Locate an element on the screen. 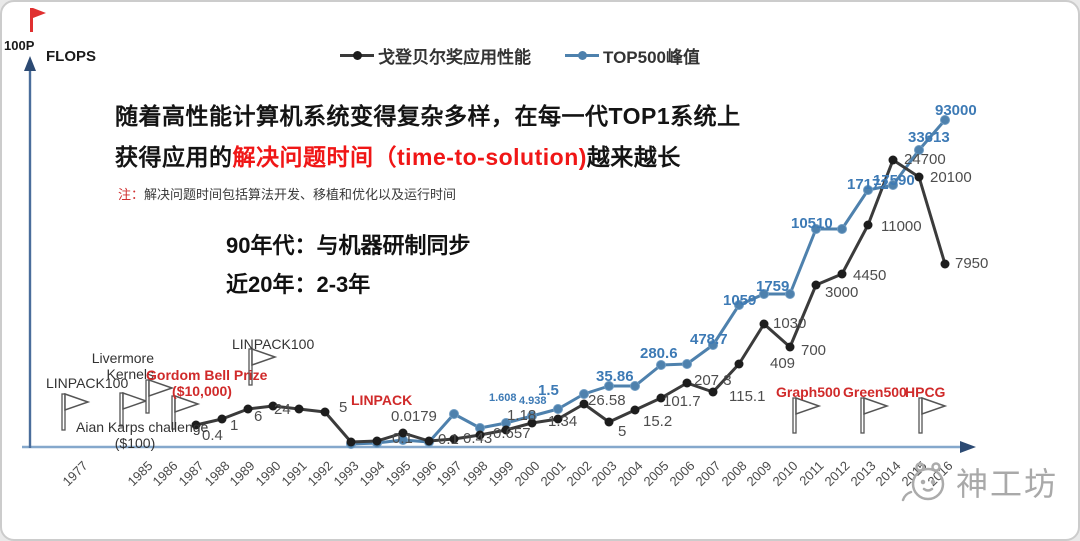 The width and height of the screenshot is (1080, 541). legend-marker-blue-icon is located at coordinates (582, 55).